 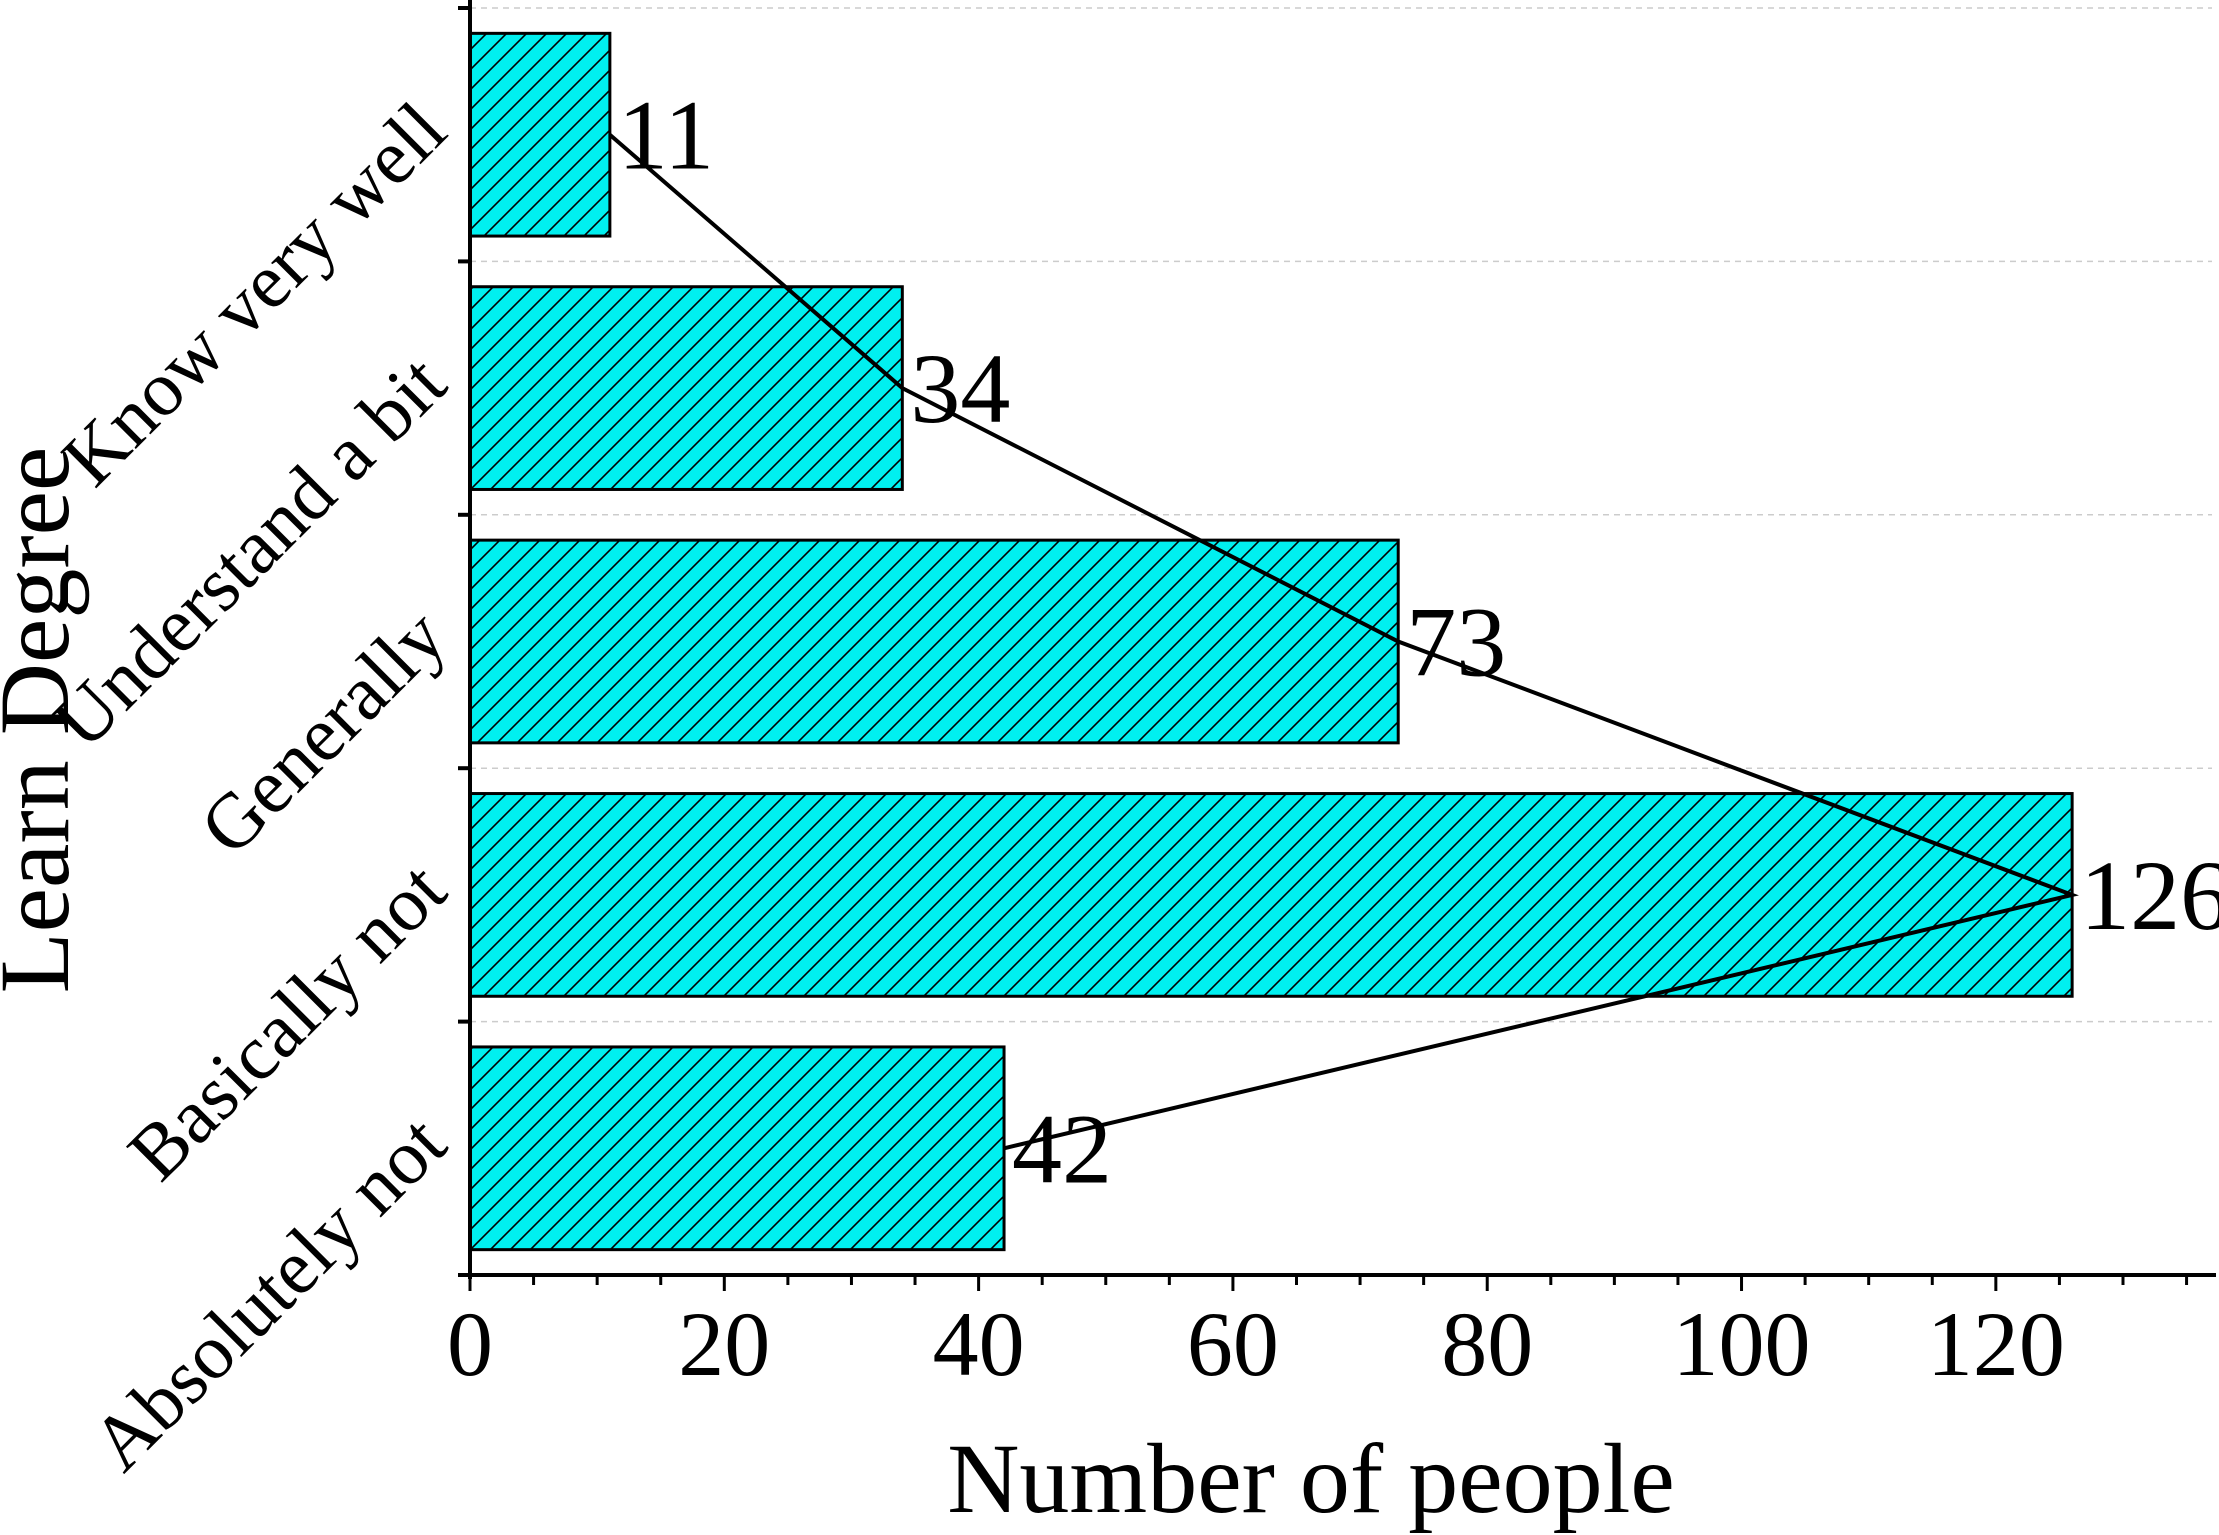 What do you see at coordinates (960, 388) in the screenshot?
I see `data-label: 34` at bounding box center [960, 388].